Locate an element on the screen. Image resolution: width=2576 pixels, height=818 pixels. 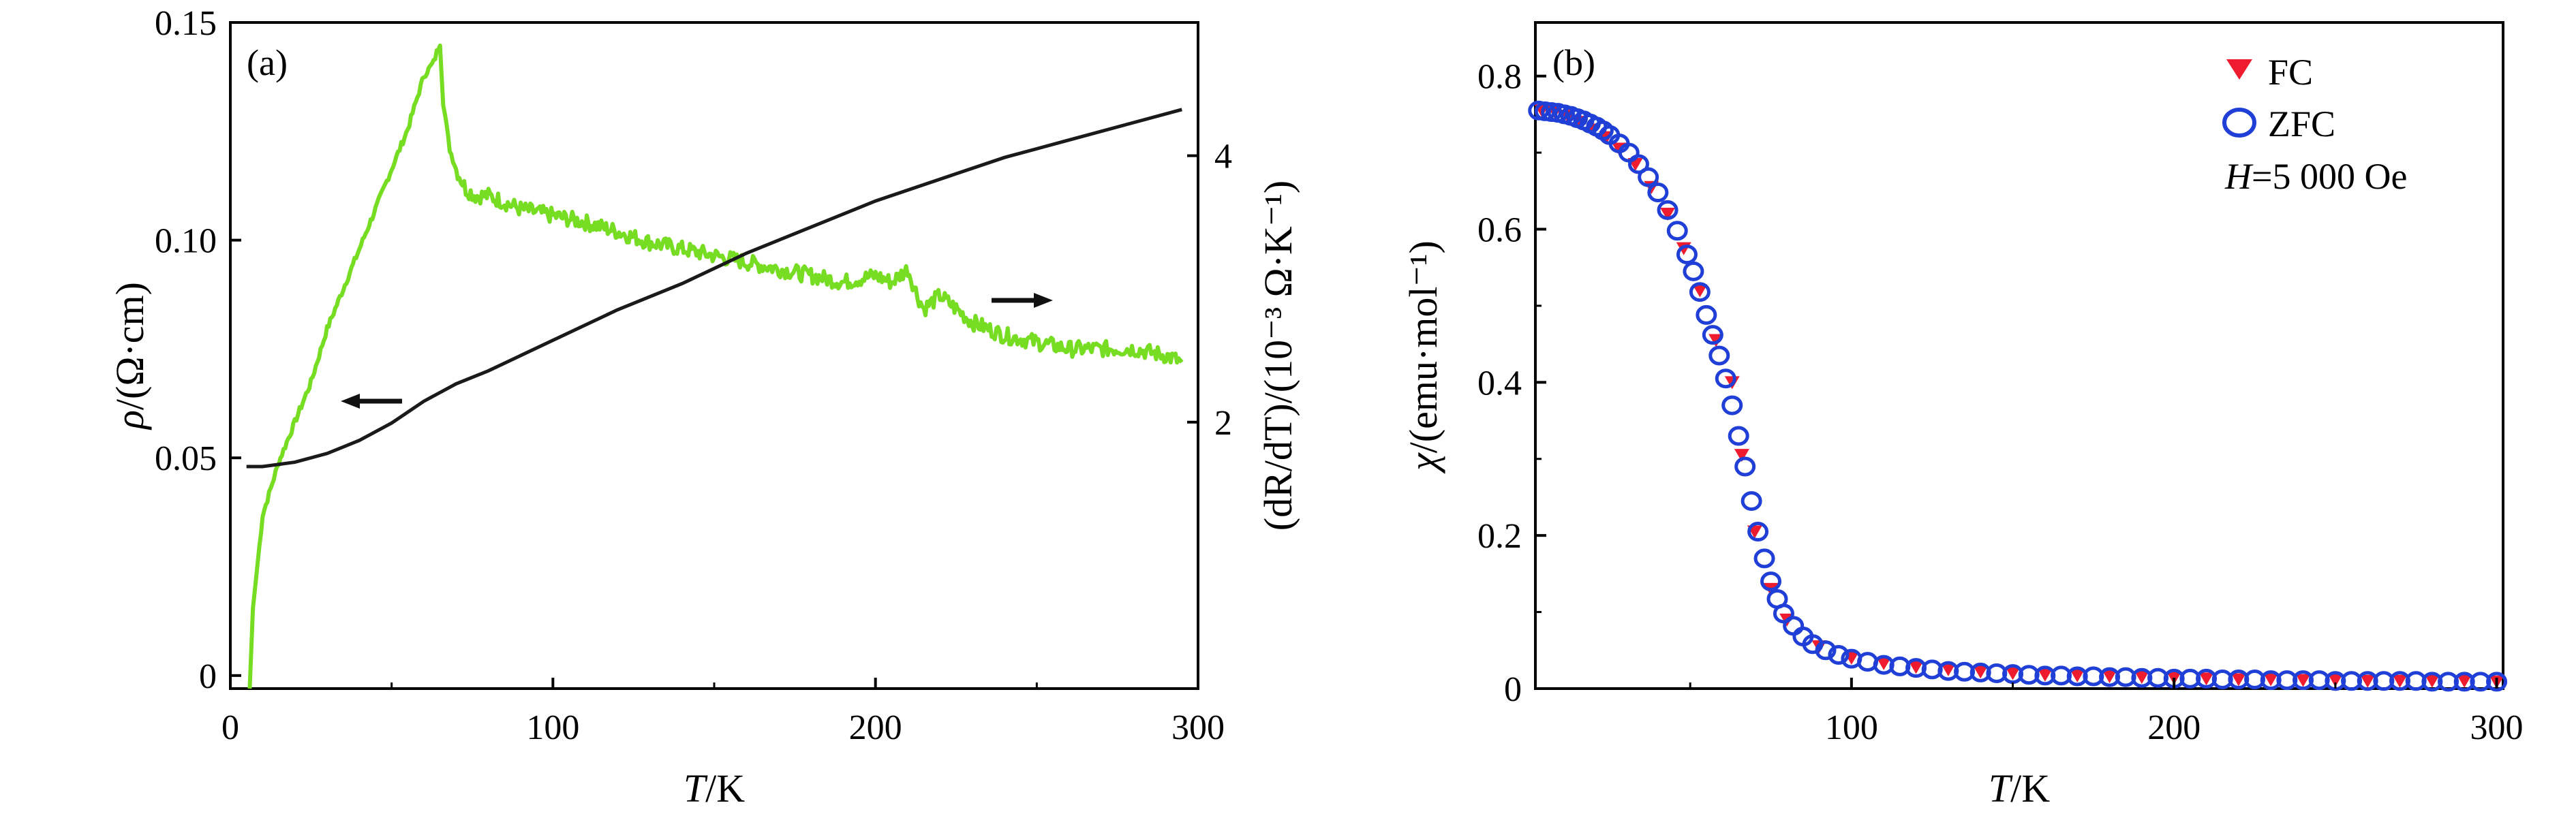
y-tick-label-b: 0.6 is located at coordinates (1500, 230).